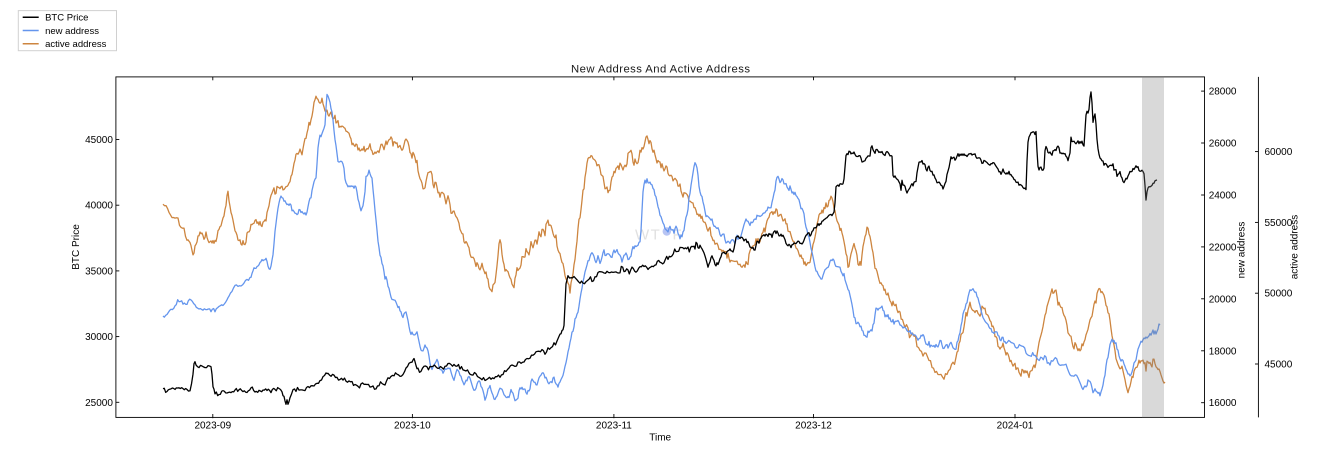  Describe the element at coordinates (660, 70) in the screenshot. I see `svg-text: New Address And Active Address` at that location.